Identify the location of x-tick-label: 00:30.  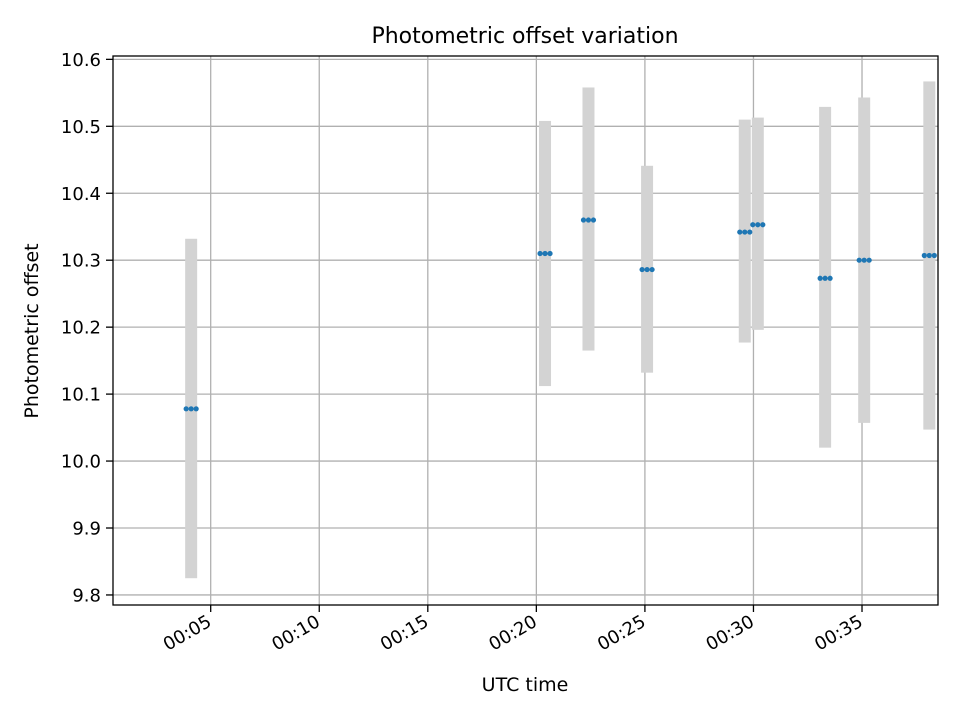
(730, 633).